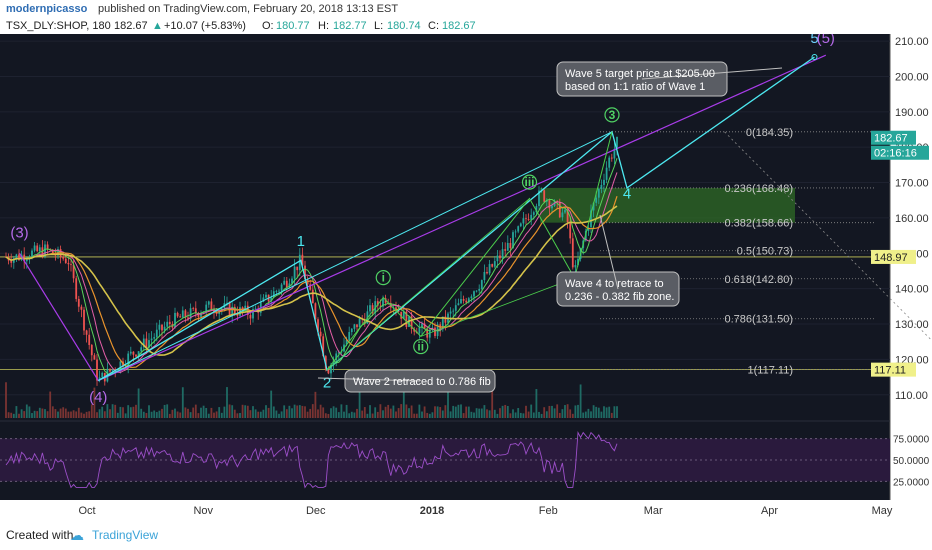  Describe the element at coordinates (77, 535) in the screenshot. I see `tradingview-logo-icon: ☁` at that location.